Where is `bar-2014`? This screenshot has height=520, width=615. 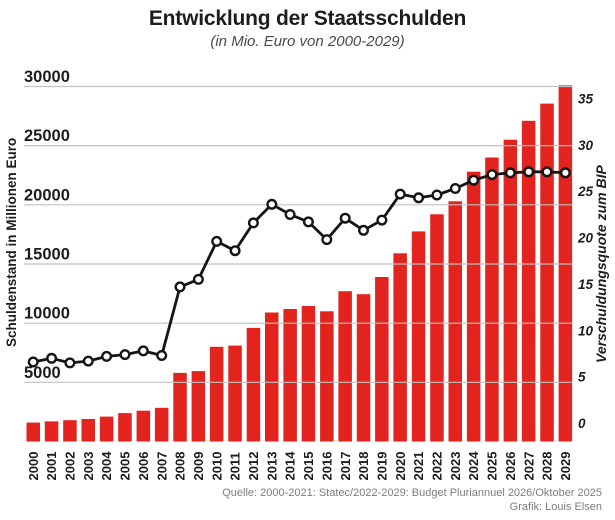
bar-2014 is located at coordinates (290, 375).